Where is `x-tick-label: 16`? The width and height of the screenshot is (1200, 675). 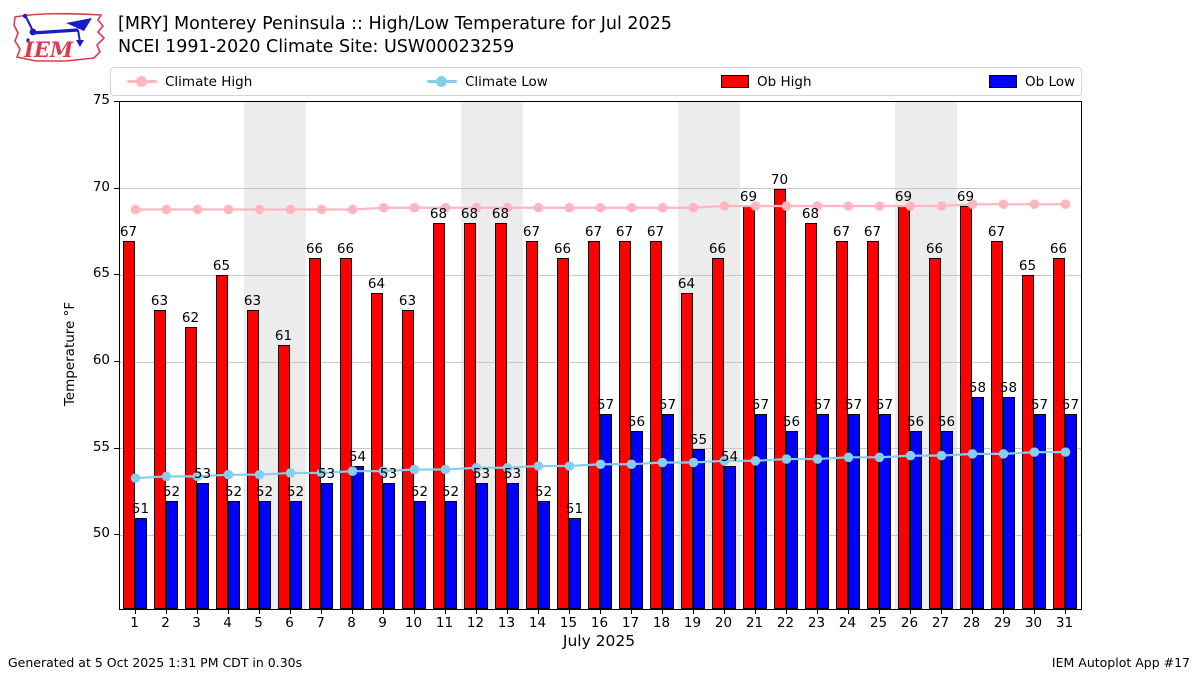 x-tick-label: 16 is located at coordinates (599, 623).